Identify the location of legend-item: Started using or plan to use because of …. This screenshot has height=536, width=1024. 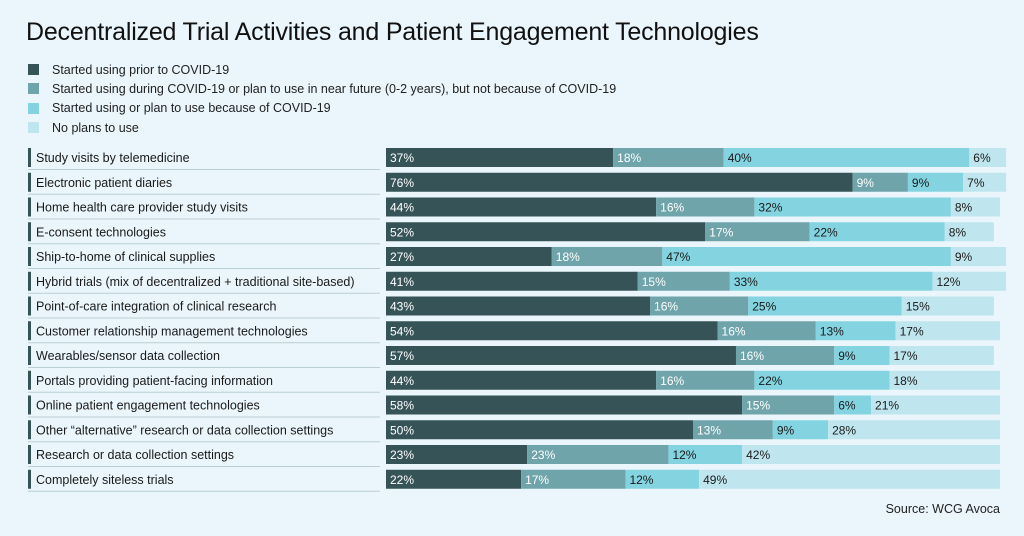
(322, 108).